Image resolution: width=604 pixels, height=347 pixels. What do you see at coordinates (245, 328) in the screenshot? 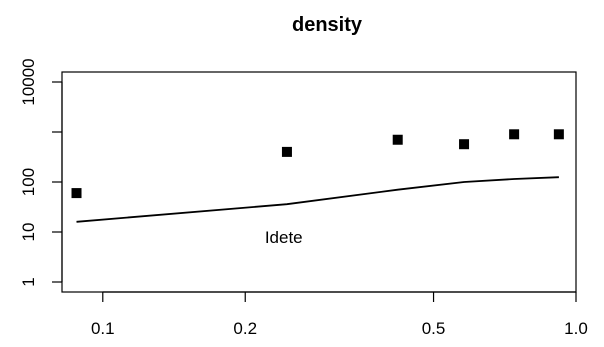
I see `x-tick-label: 0.2` at bounding box center [245, 328].